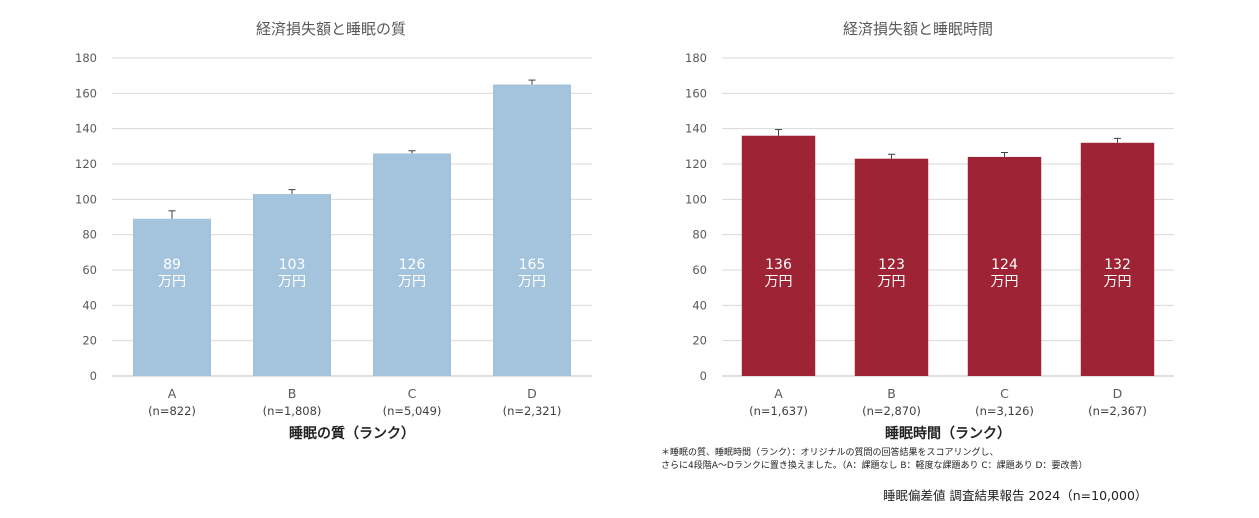 The height and width of the screenshot is (518, 1259). Describe the element at coordinates (532, 411) in the screenshot. I see `sample-size-label: (n=2,321)` at that location.